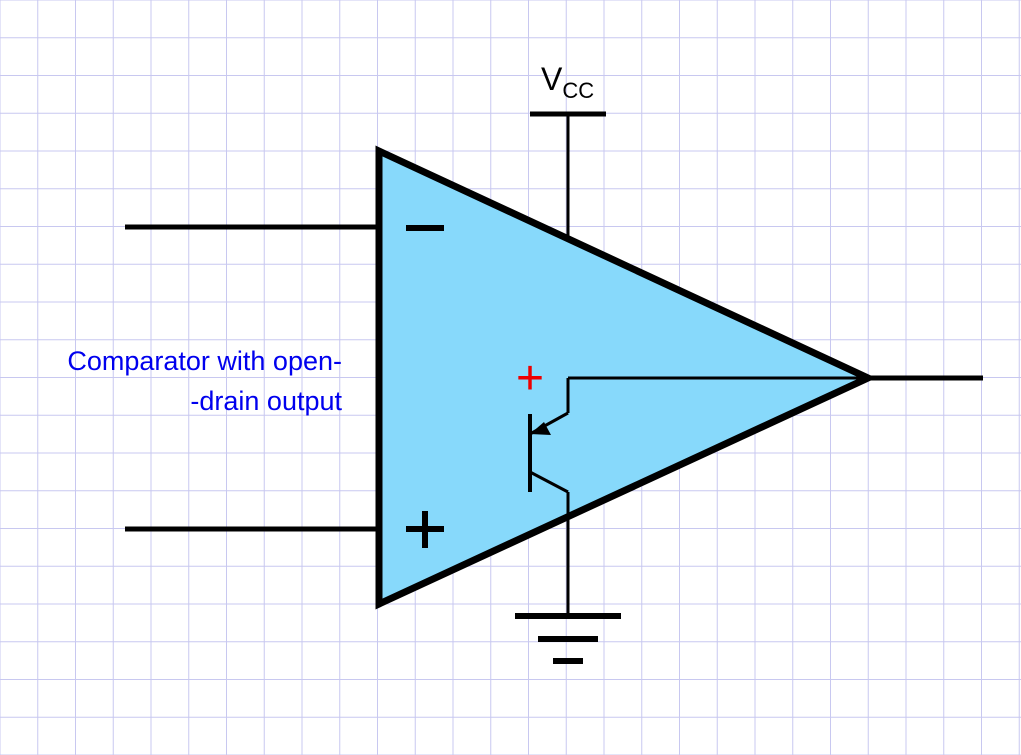 This screenshot has width=1021, height=755. I want to click on caption-line-2: -drain output, so click(266, 401).